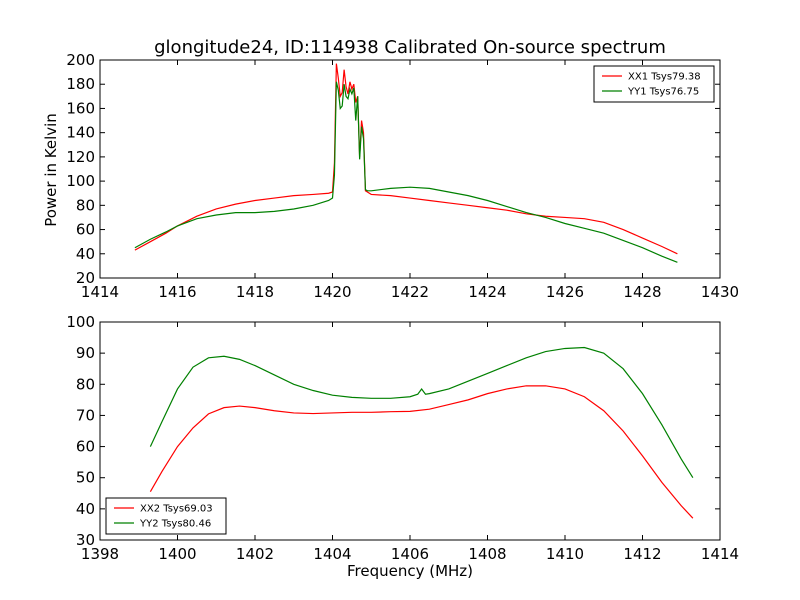 This screenshot has width=800, height=600. Describe the element at coordinates (80, 181) in the screenshot. I see `top-y-tick-label: 100` at that location.